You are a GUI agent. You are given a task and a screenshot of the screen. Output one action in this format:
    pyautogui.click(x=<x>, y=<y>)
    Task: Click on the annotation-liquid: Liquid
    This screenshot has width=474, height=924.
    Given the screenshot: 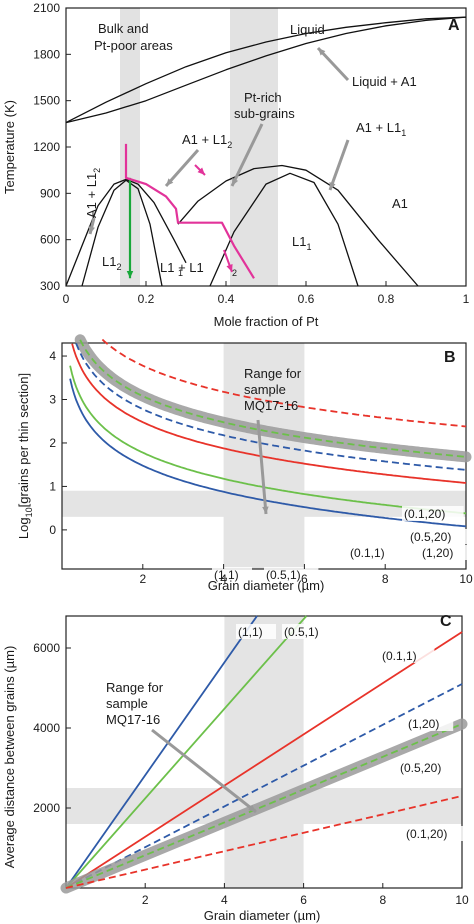 What is the action you would take?
    pyautogui.click(x=307, y=29)
    